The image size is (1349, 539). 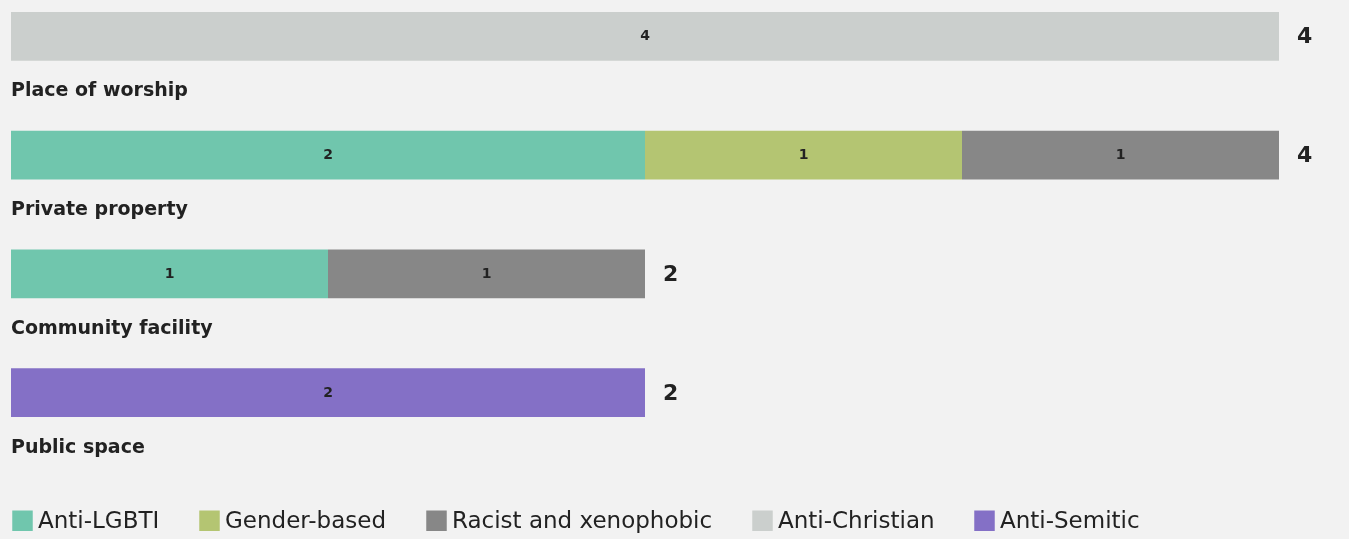 I want to click on y-tick-label: Place of worship, so click(x=99, y=89).